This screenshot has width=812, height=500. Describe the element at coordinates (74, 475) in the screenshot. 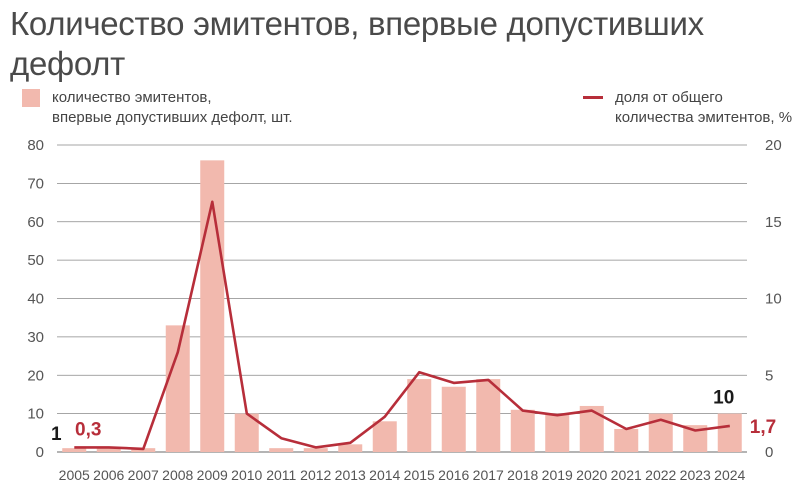

I see `x-tick-label: 2005` at that location.